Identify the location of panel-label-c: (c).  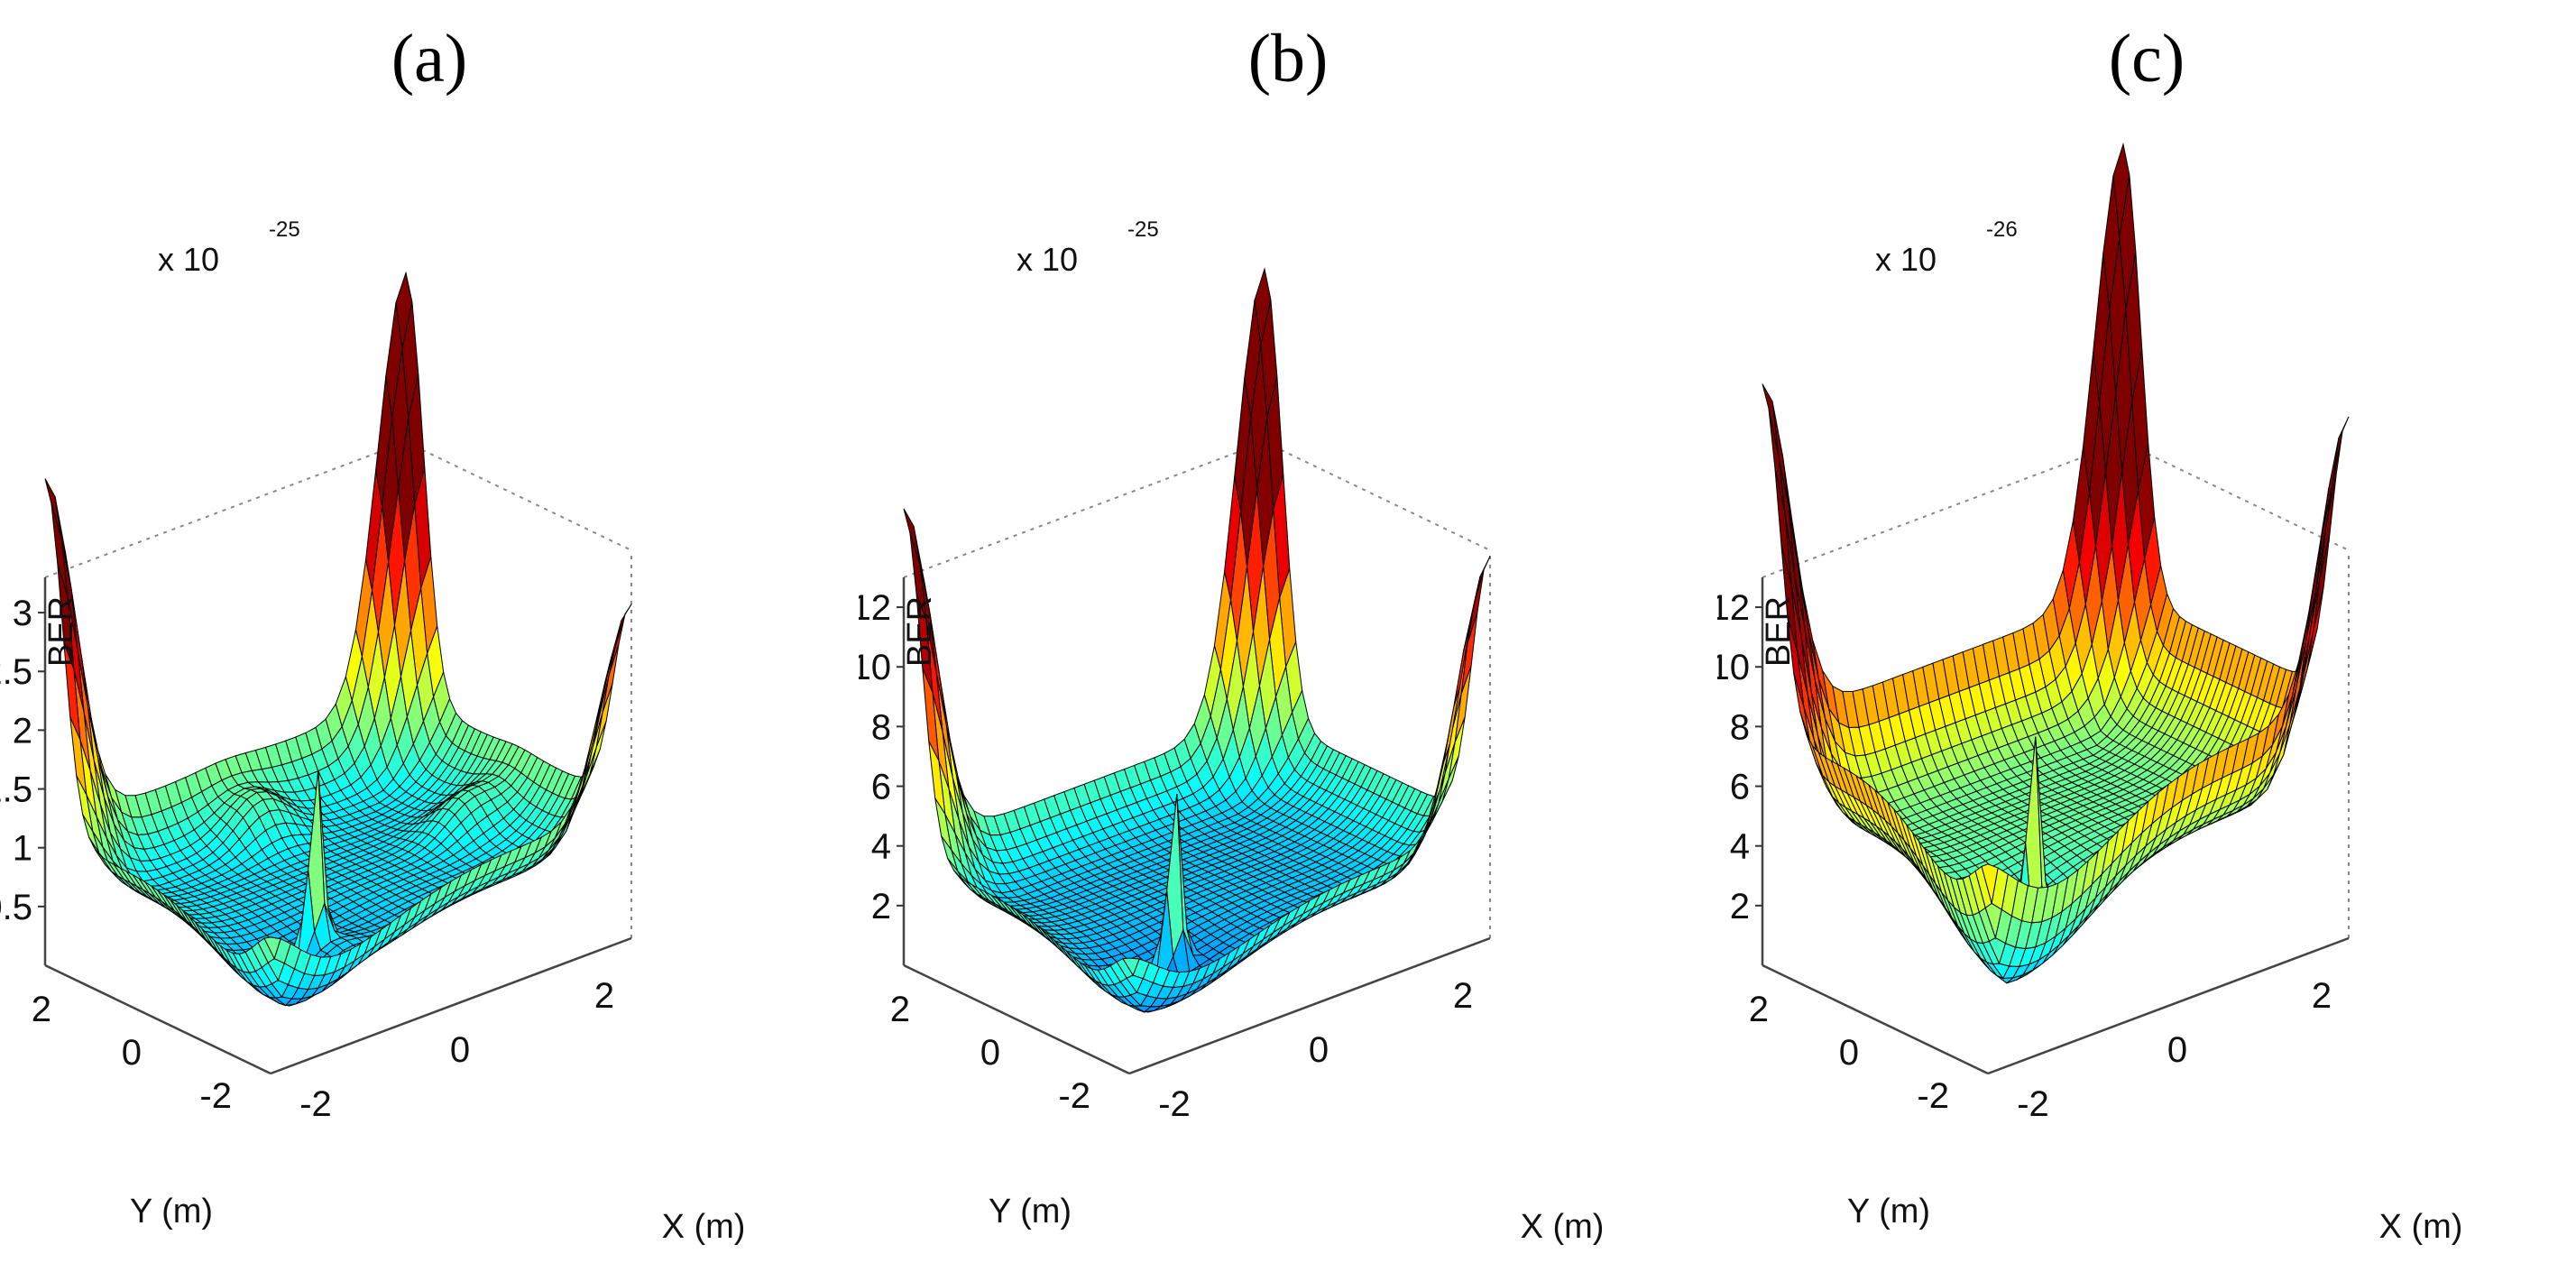
(2146, 59).